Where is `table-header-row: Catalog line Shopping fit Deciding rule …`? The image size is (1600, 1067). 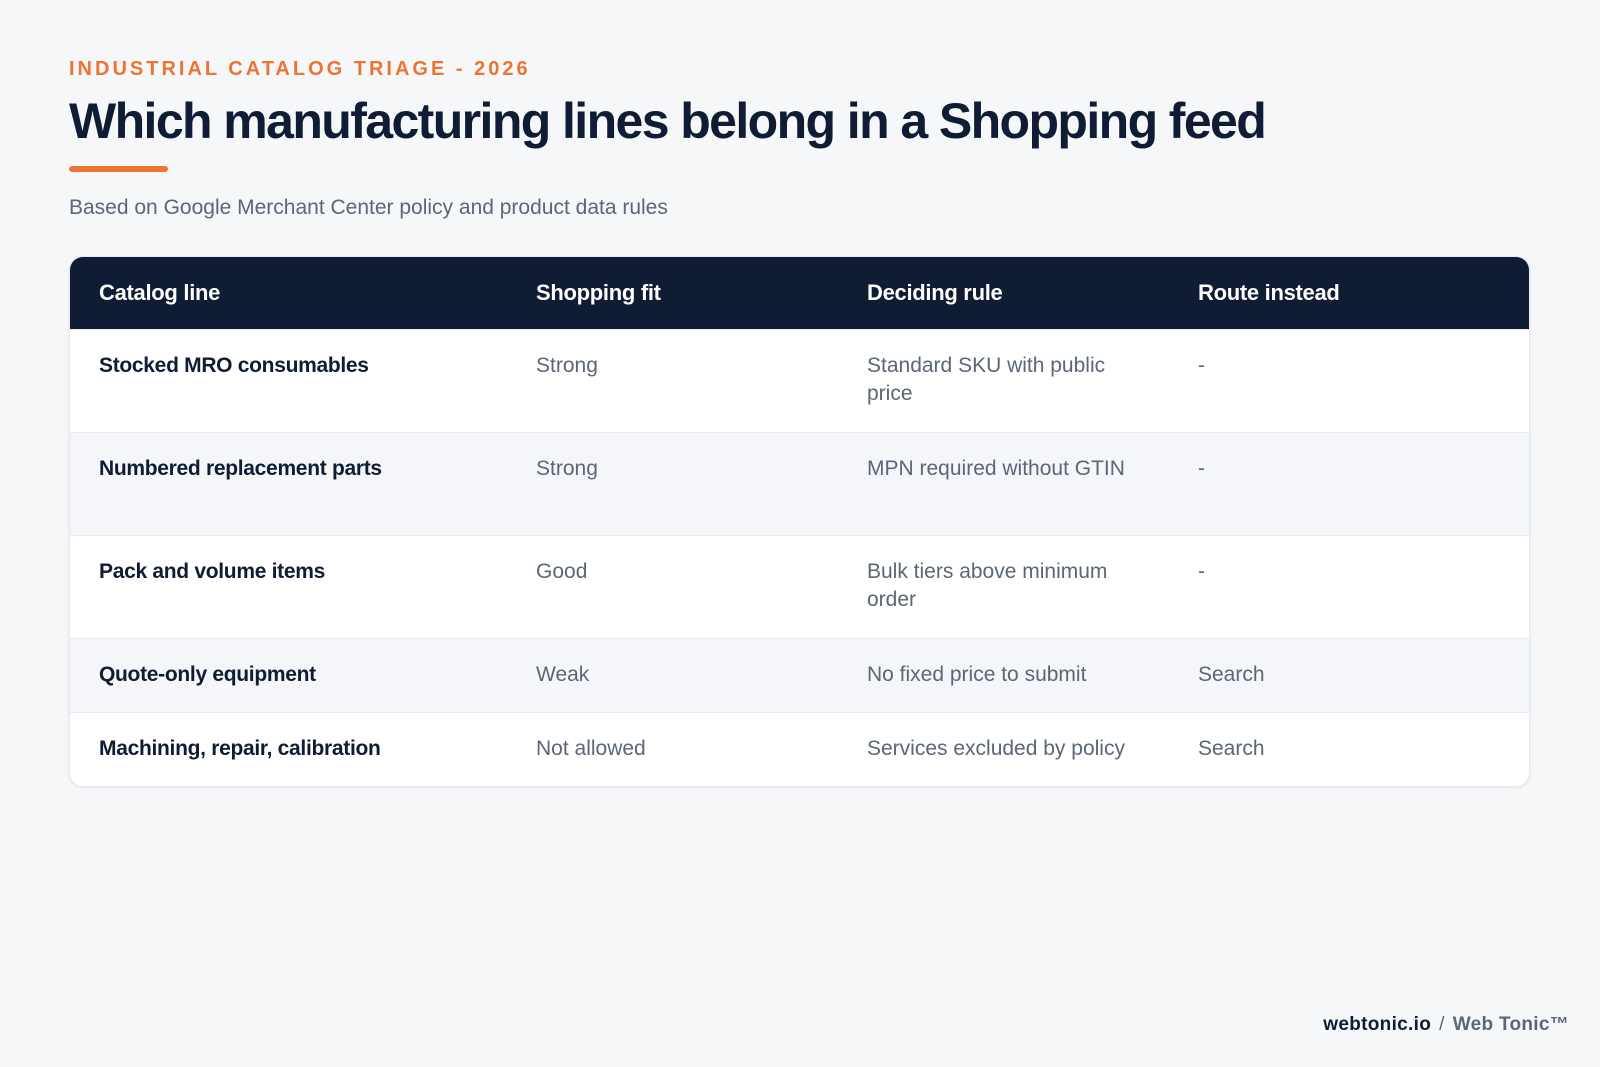 table-header-row: Catalog line Shopping fit Deciding rule … is located at coordinates (799, 293).